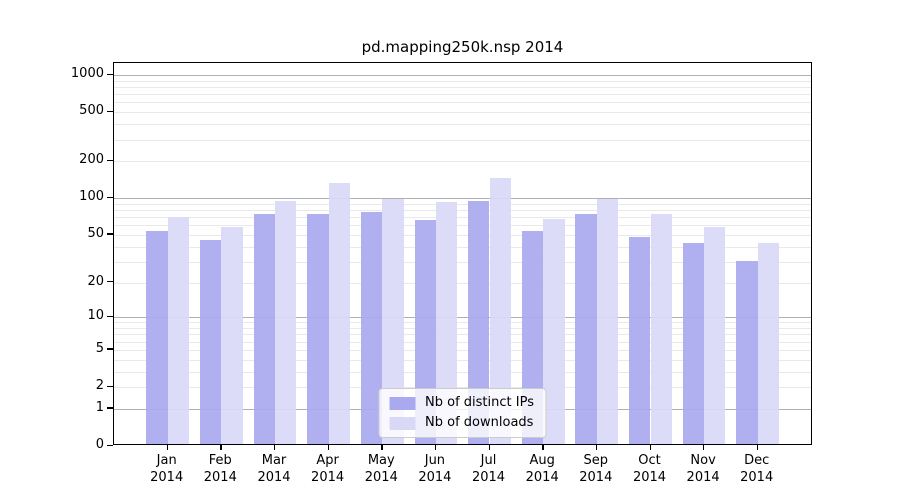  What do you see at coordinates (95, 316) in the screenshot?
I see `y-axis-tick-label: 10` at bounding box center [95, 316].